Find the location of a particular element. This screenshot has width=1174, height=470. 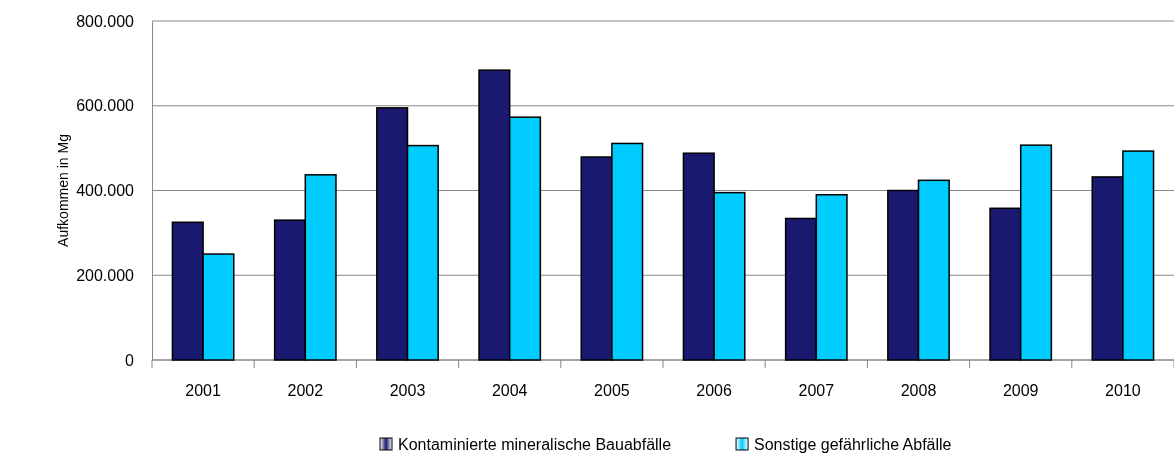

x-tick-label: 2010 is located at coordinates (1123, 390).